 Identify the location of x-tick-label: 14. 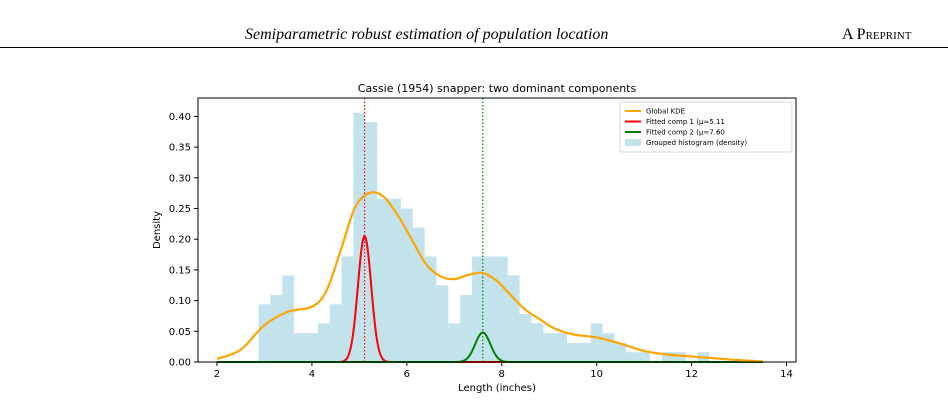
(786, 374).